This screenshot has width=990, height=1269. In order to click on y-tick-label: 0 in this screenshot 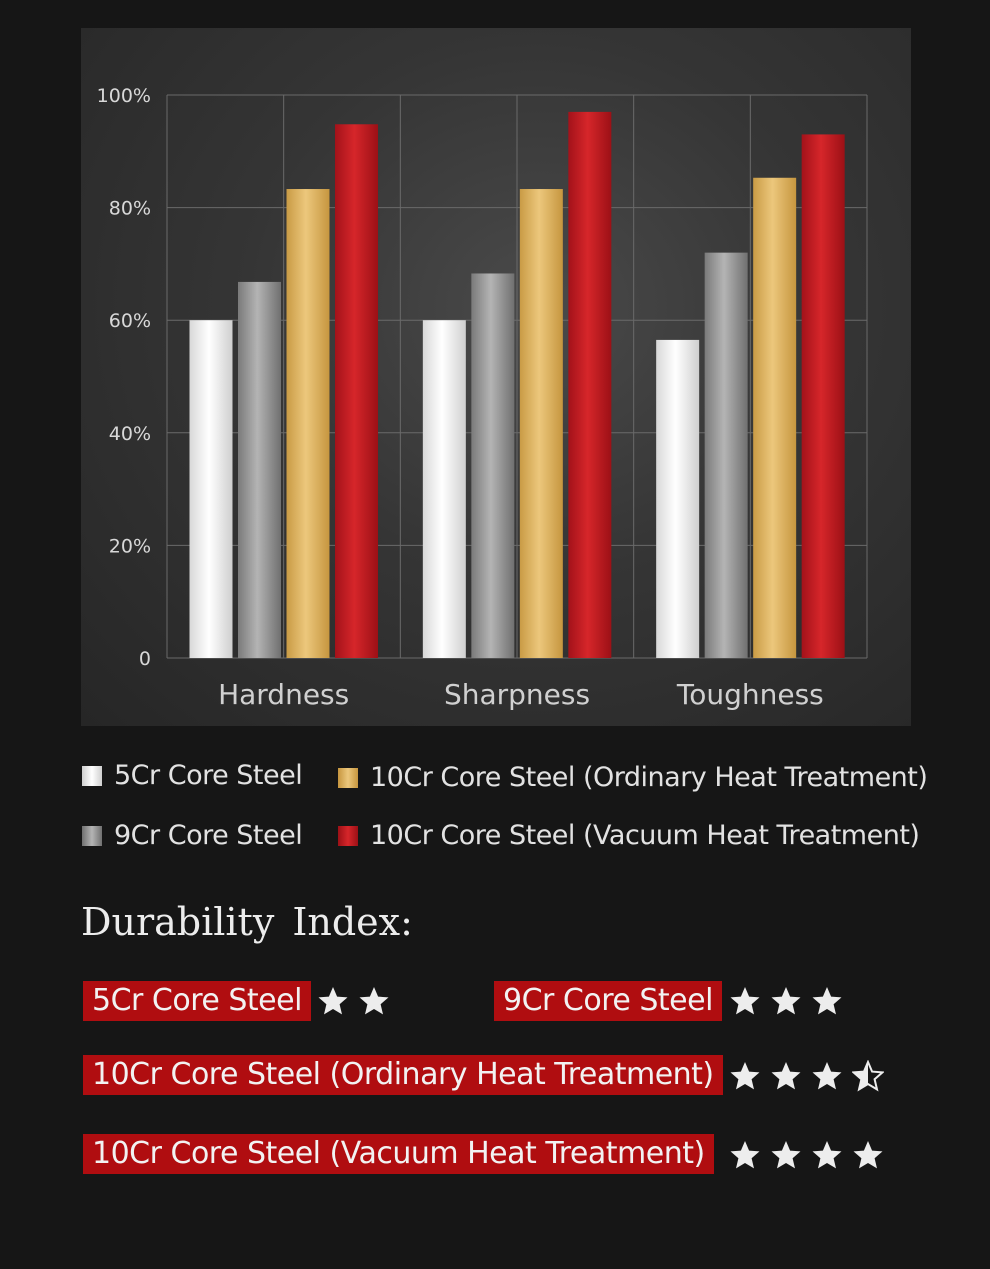, I will do `click(145, 659)`.